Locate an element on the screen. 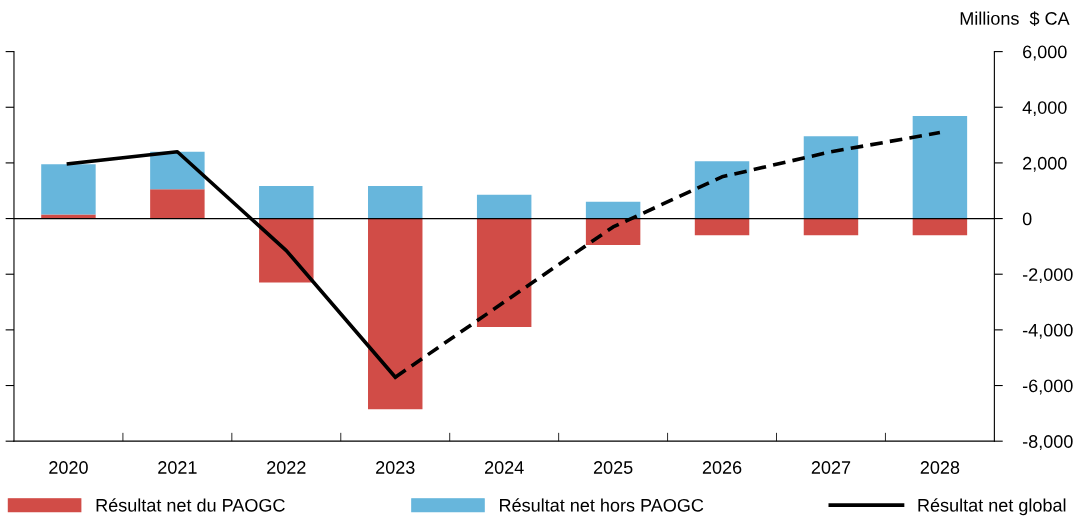 The image size is (1075, 516). y-tick-label: 4,000 is located at coordinates (1044, 109).